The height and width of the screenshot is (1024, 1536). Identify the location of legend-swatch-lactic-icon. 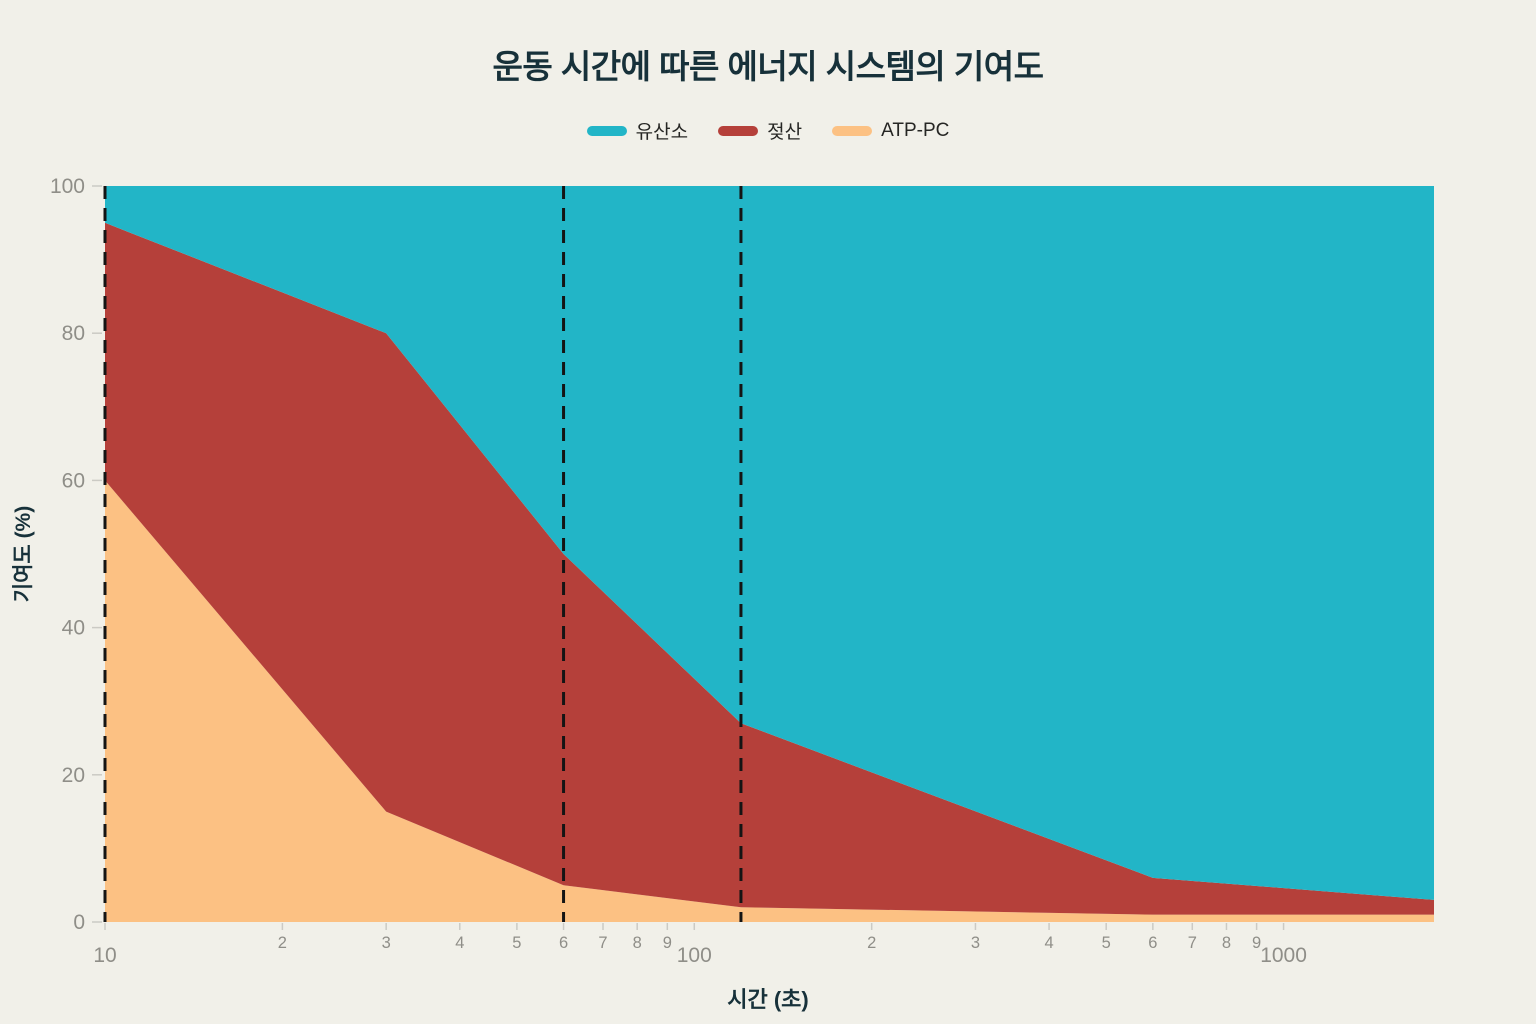
(738, 130).